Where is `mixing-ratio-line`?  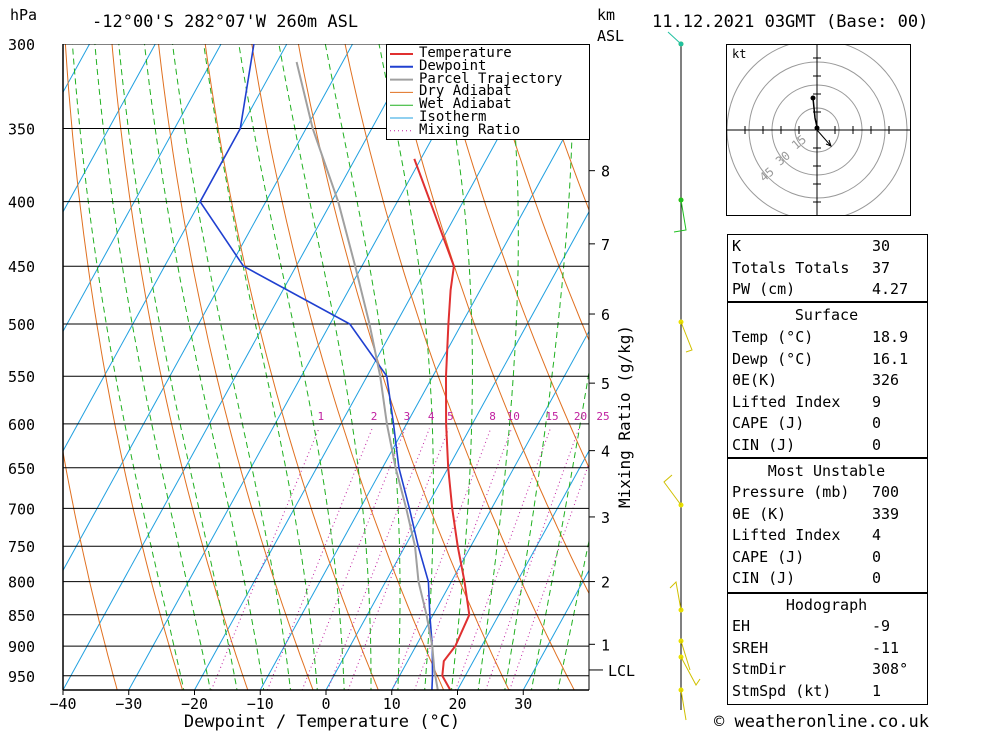 mixing-ratio-line is located at coordinates (319, 559).